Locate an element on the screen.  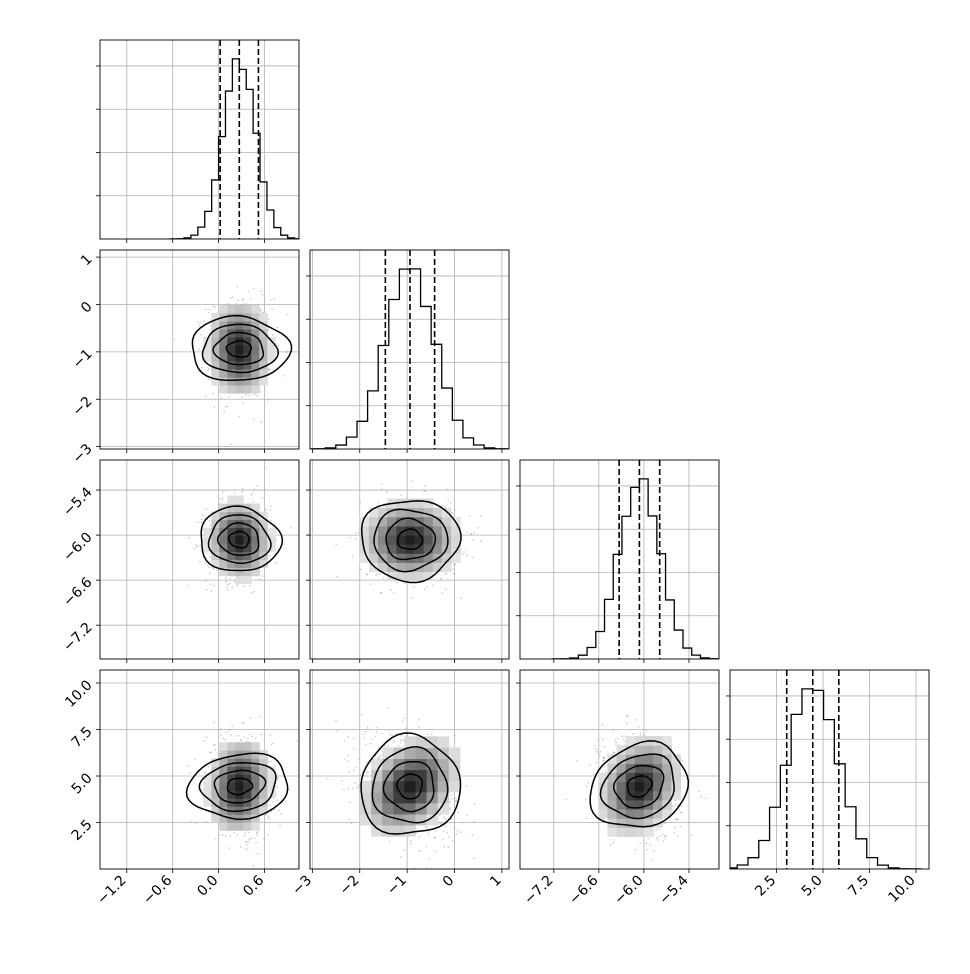
x-tick-label: 7.5 is located at coordinates (858, 886).